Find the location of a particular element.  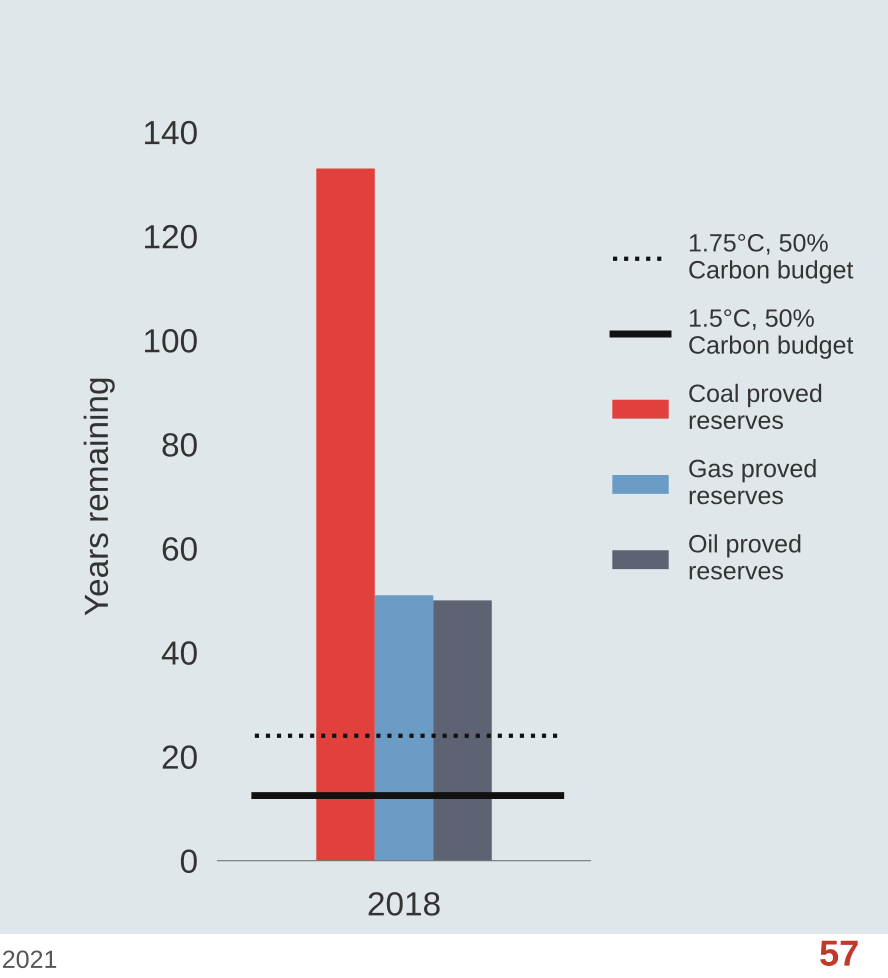

y-tick-label: 0 is located at coordinates (188, 861).